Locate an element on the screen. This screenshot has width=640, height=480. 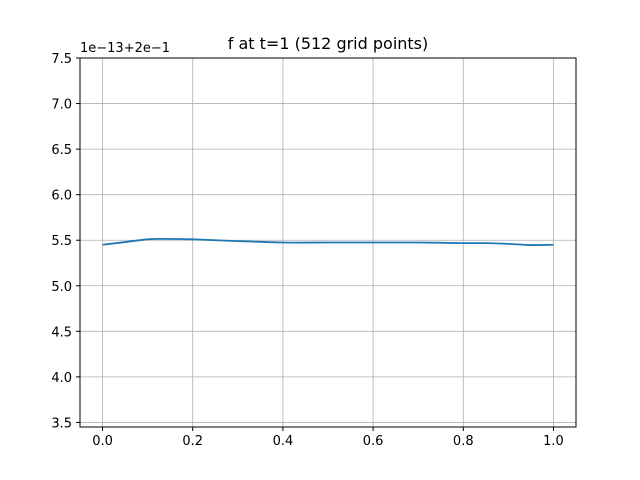
y-axis-offset-label: 1e−13+2e−1 is located at coordinates (125, 48).